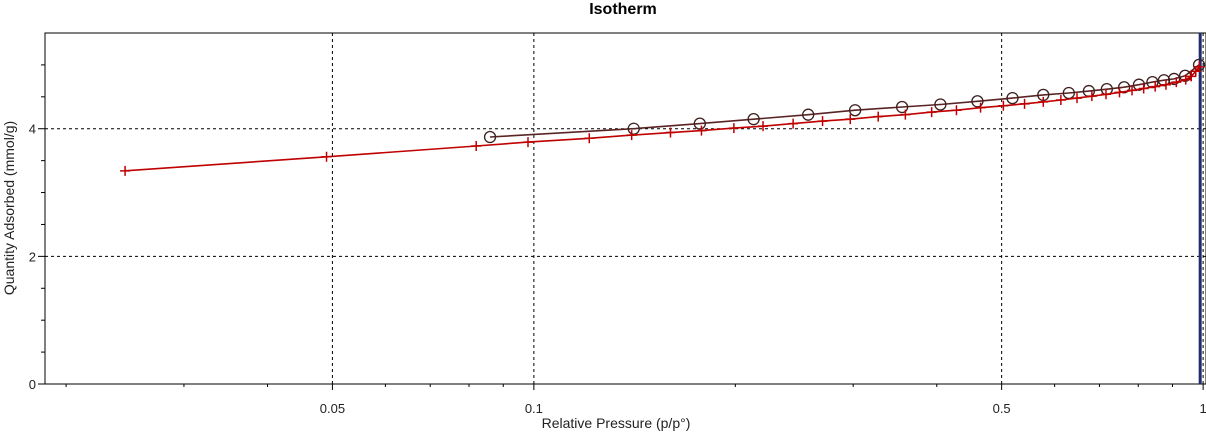 The height and width of the screenshot is (434, 1206). What do you see at coordinates (635, 400) in the screenshot?
I see `x-axis-ticks: 0.05 0.1 0.5 1` at bounding box center [635, 400].